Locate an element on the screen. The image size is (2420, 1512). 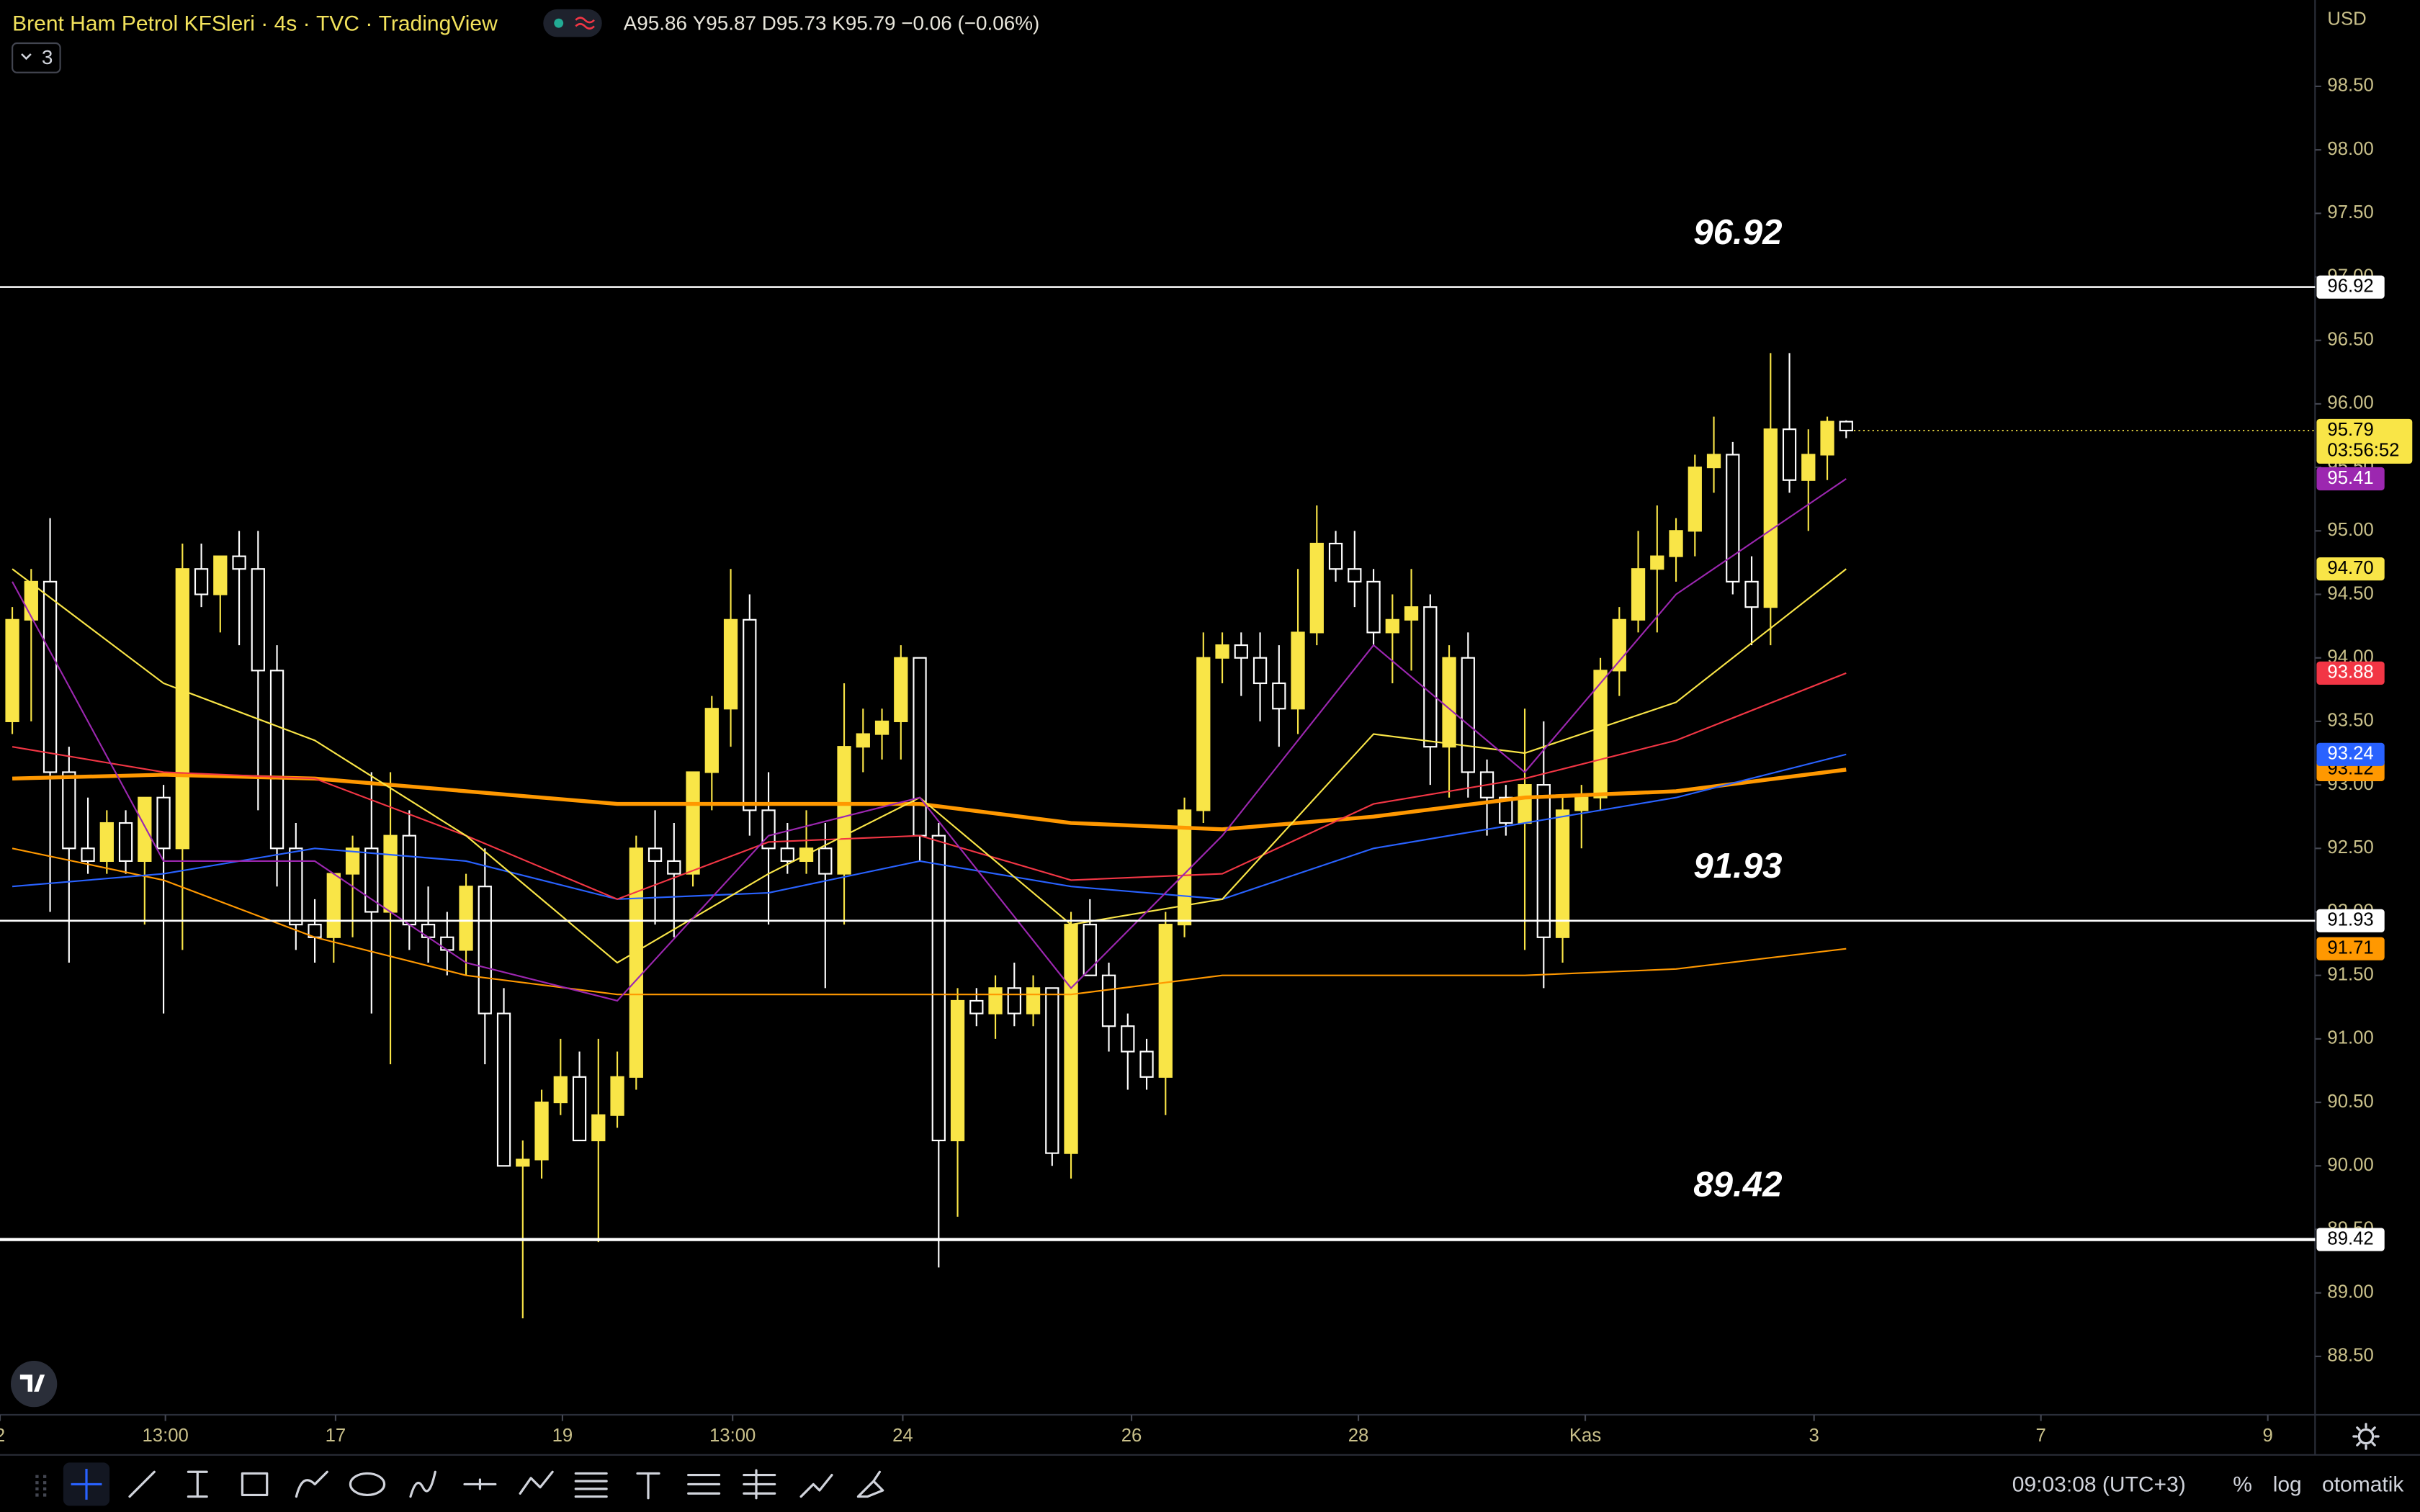
y-tick-label: 95.00 is located at coordinates (2350, 530).